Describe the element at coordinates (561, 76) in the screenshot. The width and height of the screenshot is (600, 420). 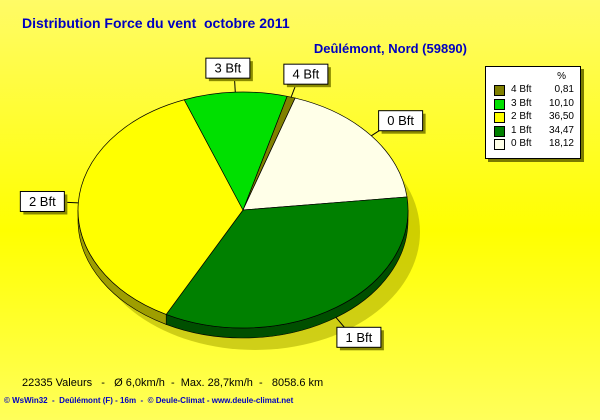
I see `legend-unit: %` at that location.